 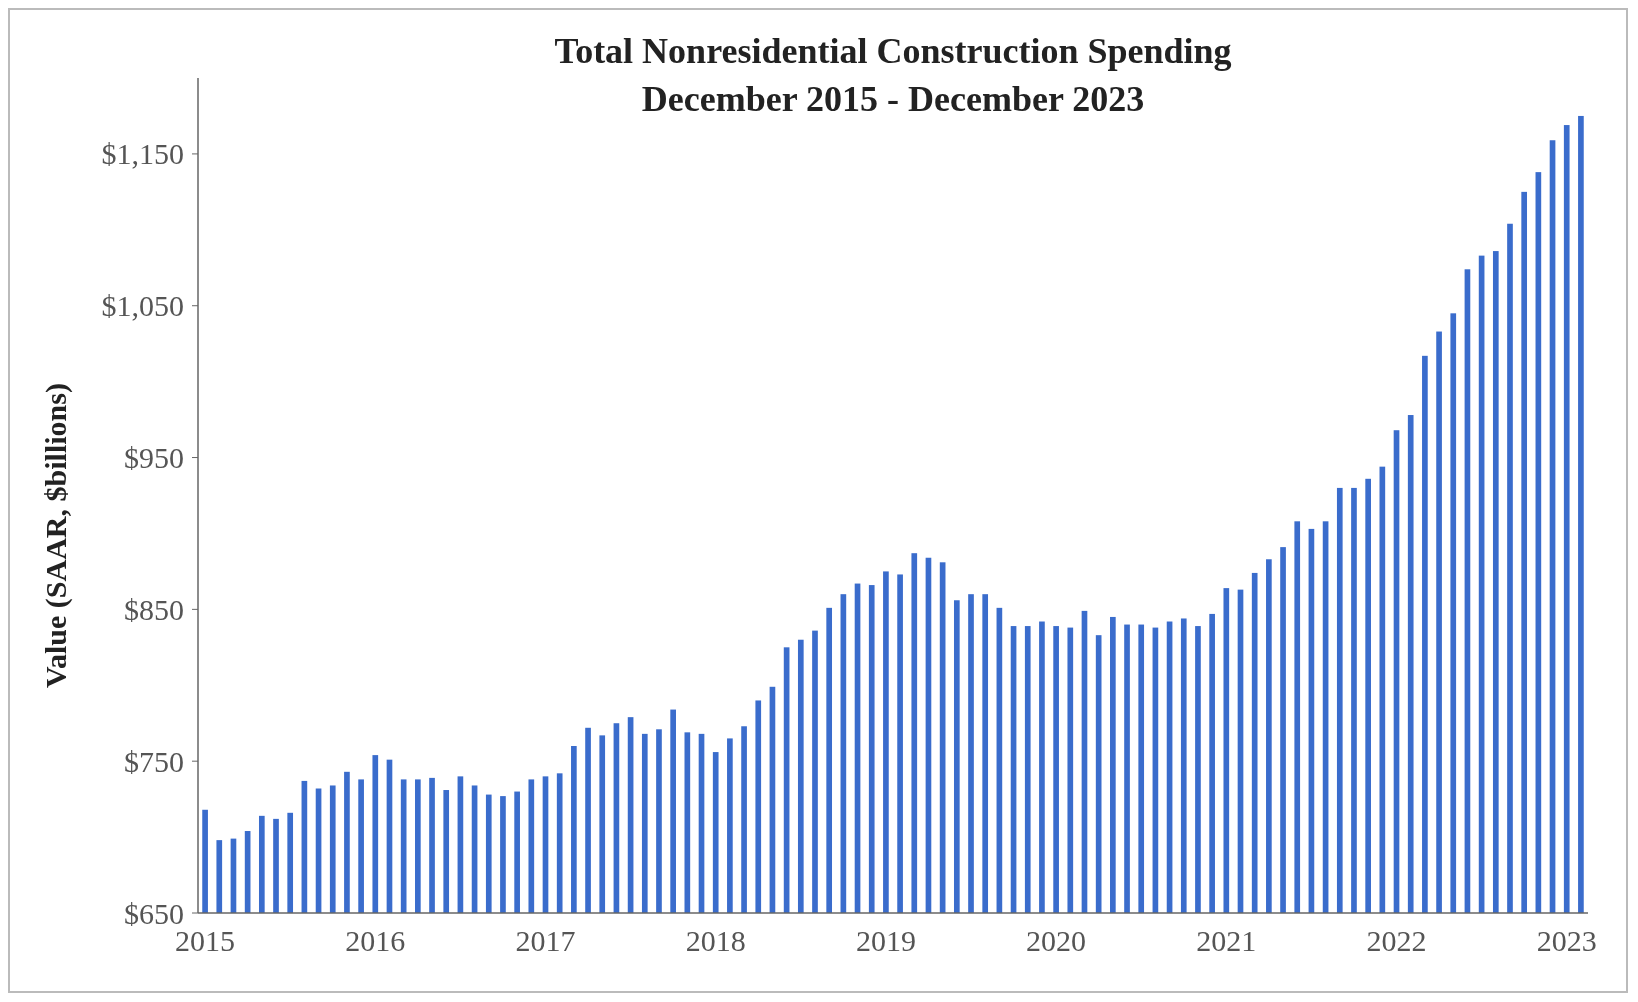 What do you see at coordinates (1396, 940) in the screenshot?
I see `x-tick-label: 2022` at bounding box center [1396, 940].